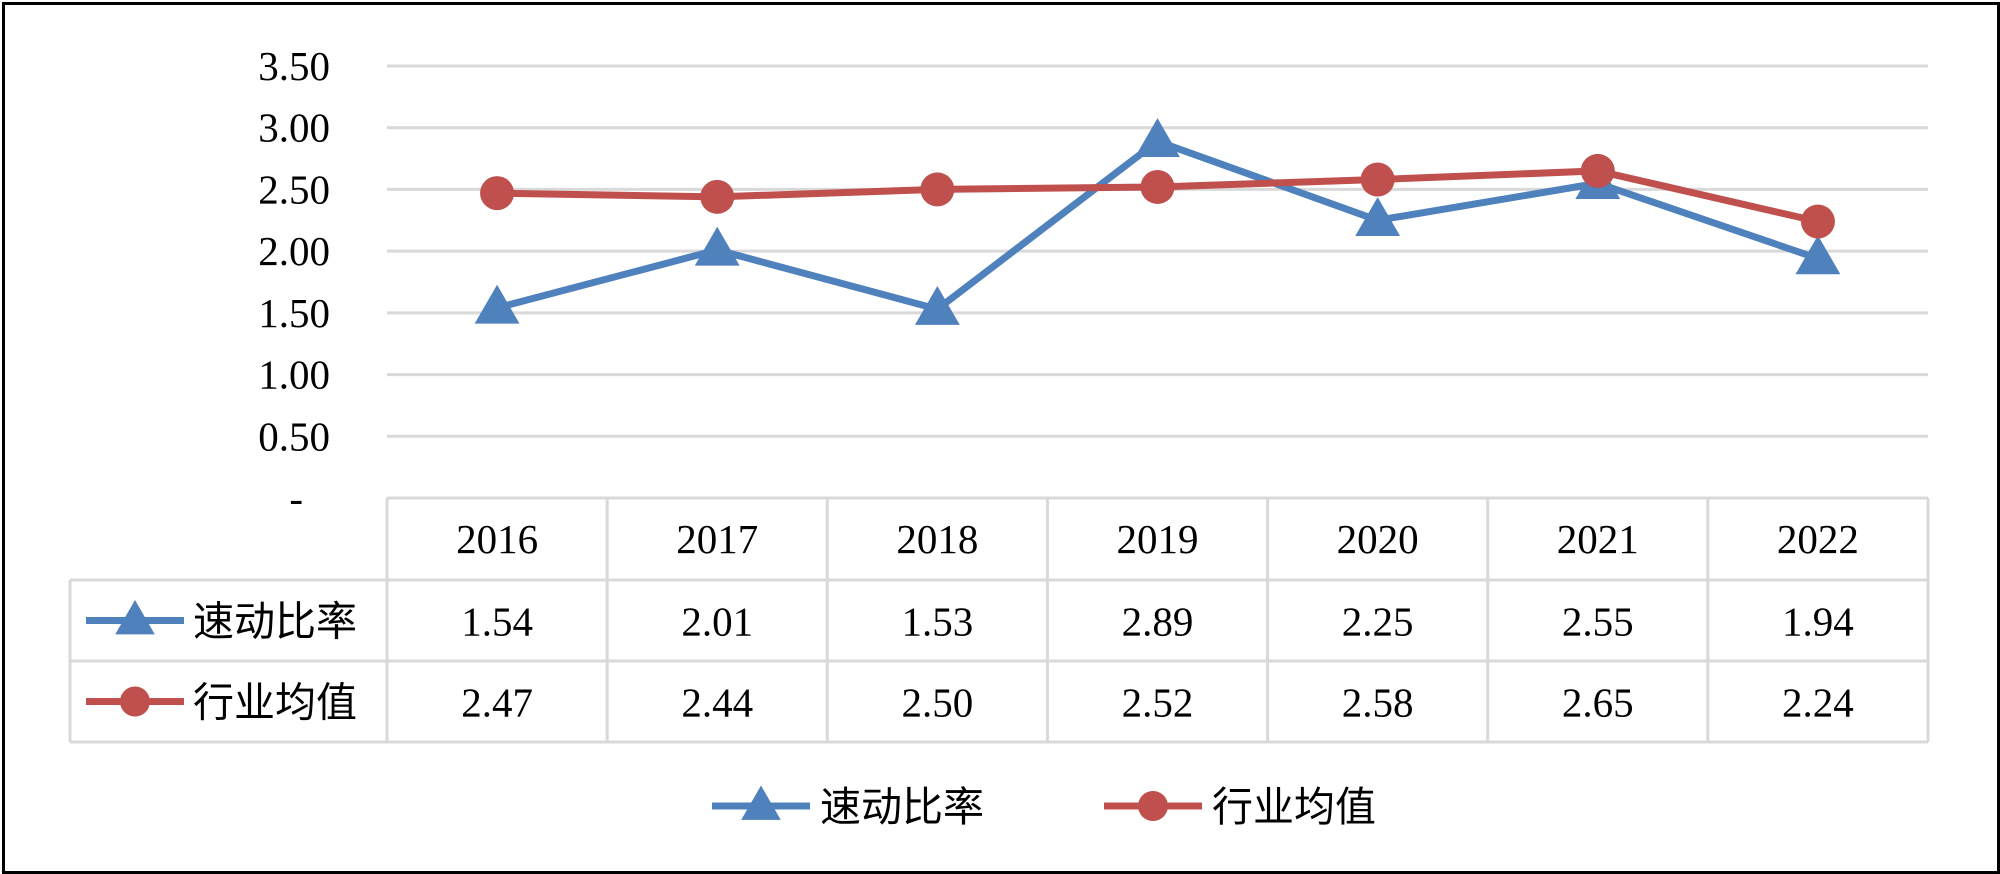 The width and height of the screenshot is (2000, 874). What do you see at coordinates (1158, 225) in the screenshot?
I see `series-line` at bounding box center [1158, 225].